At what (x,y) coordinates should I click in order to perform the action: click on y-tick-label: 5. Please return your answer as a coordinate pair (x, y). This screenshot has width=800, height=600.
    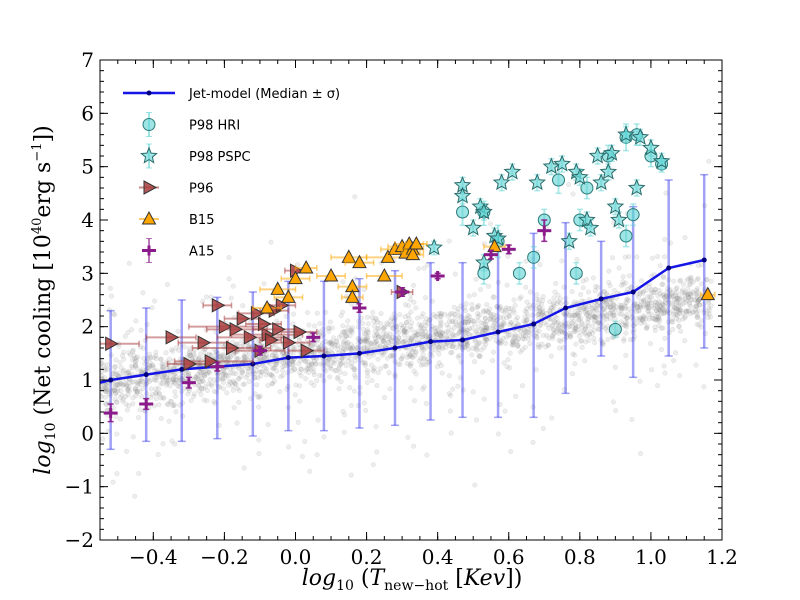
    Looking at the image, I should click on (87, 167).